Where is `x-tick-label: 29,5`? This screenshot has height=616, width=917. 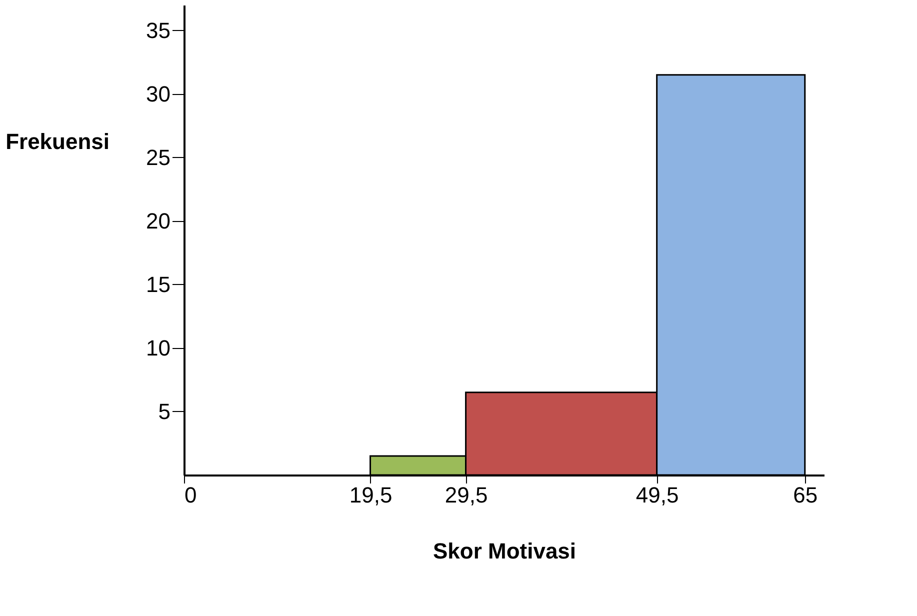 x-tick-label: 29,5 is located at coordinates (466, 495).